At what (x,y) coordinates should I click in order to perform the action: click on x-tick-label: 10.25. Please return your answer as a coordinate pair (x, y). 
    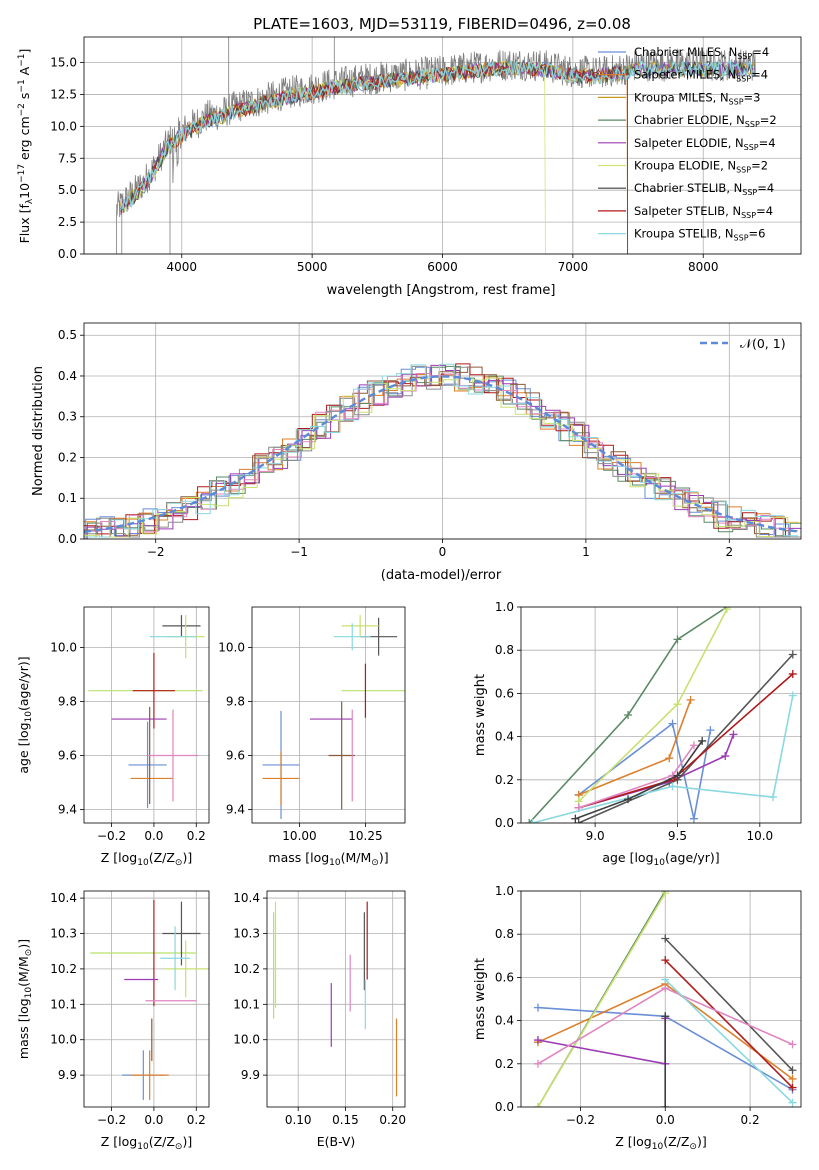
    Looking at the image, I should click on (365, 836).